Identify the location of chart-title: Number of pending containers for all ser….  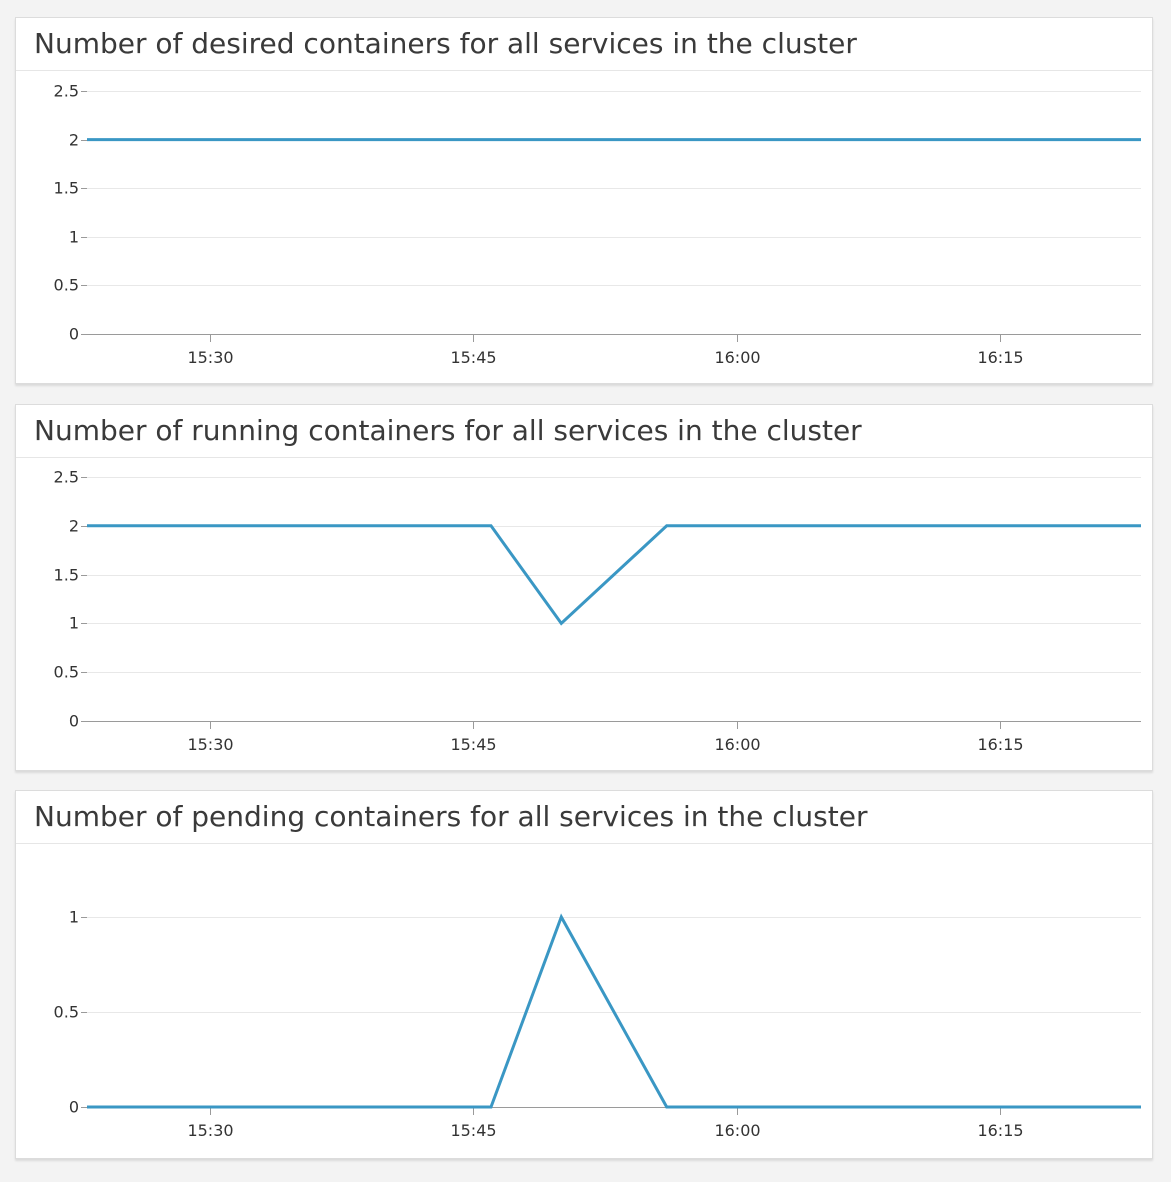
(584, 817).